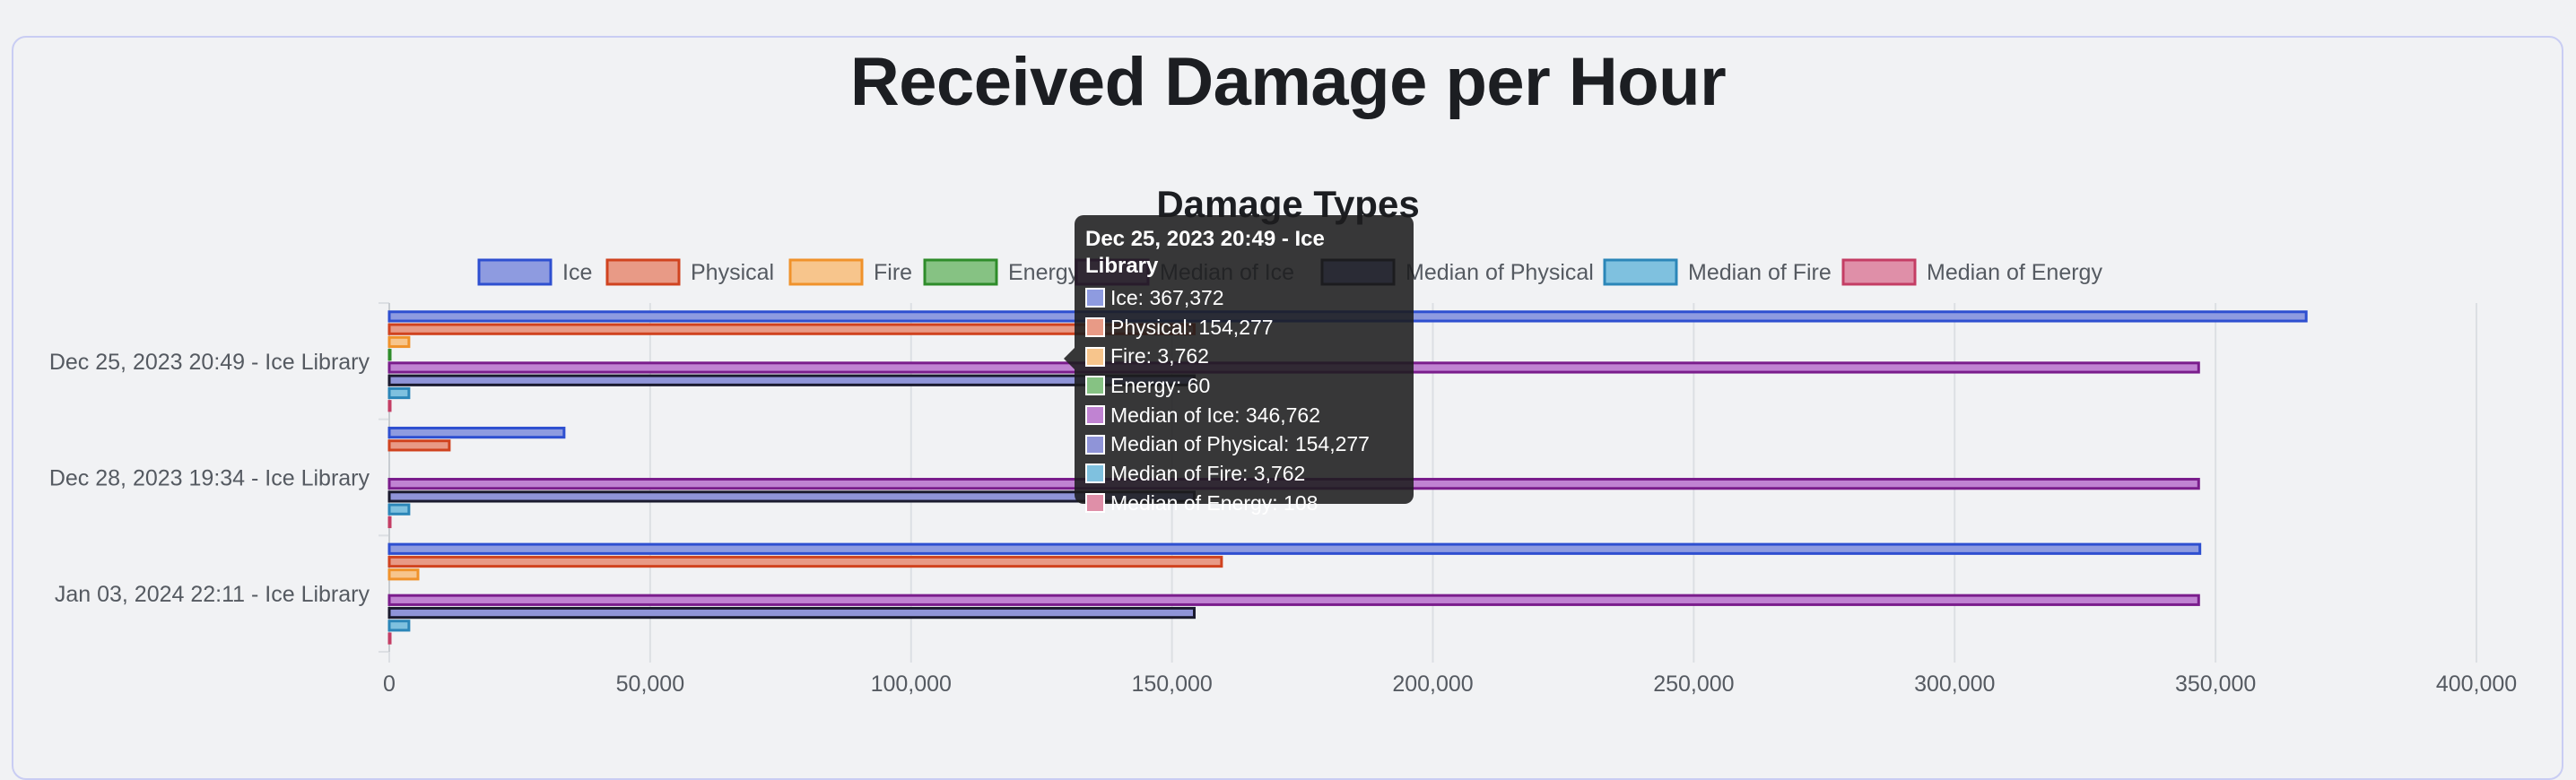 The image size is (2576, 780). I want to click on tooltip-title: Dec 25, 2023 20:49 - Ice Library, so click(1205, 253).